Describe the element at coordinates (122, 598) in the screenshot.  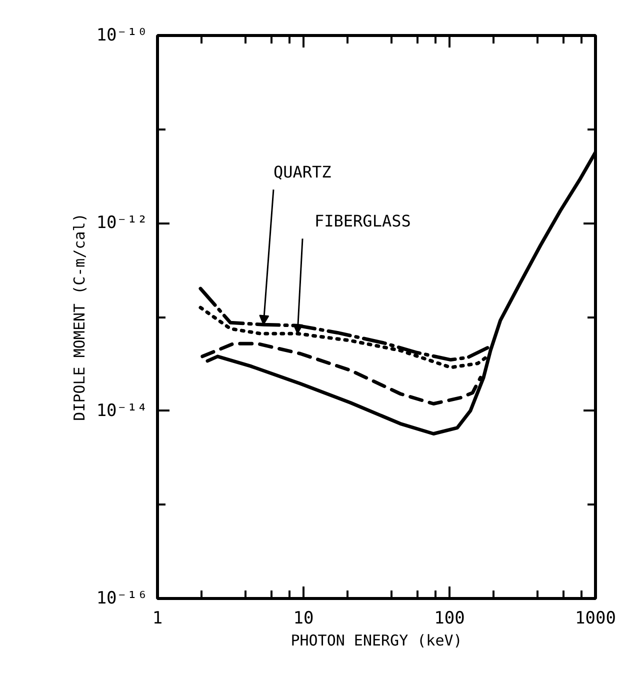
I see `y-tick-label: 10⁻¹⁶` at that location.